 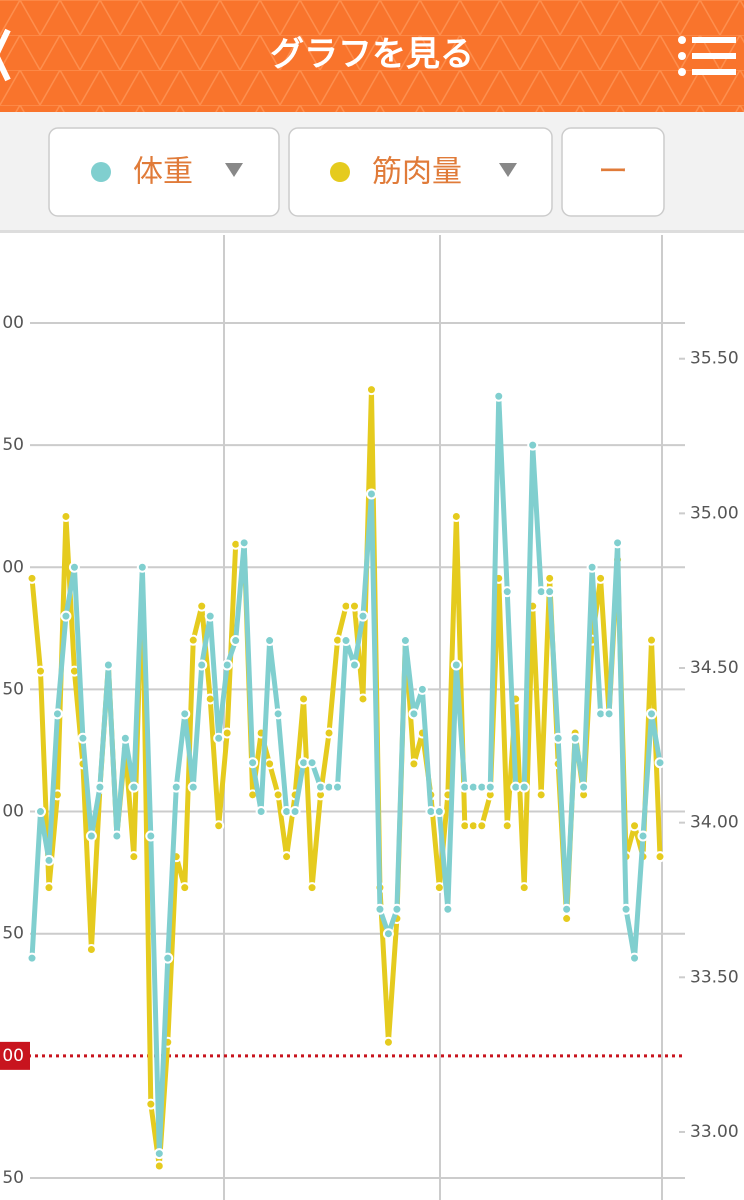 I want to click on selector-extra: ー, so click(x=613, y=172).